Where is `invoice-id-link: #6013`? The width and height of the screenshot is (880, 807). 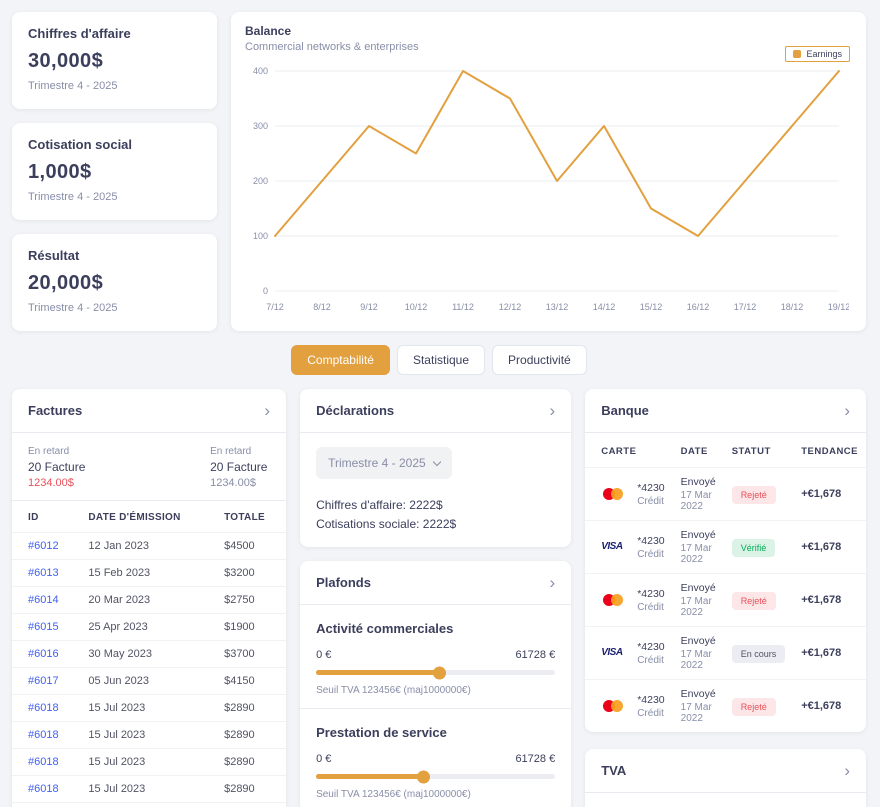 invoice-id-link: #6013 is located at coordinates (43, 573).